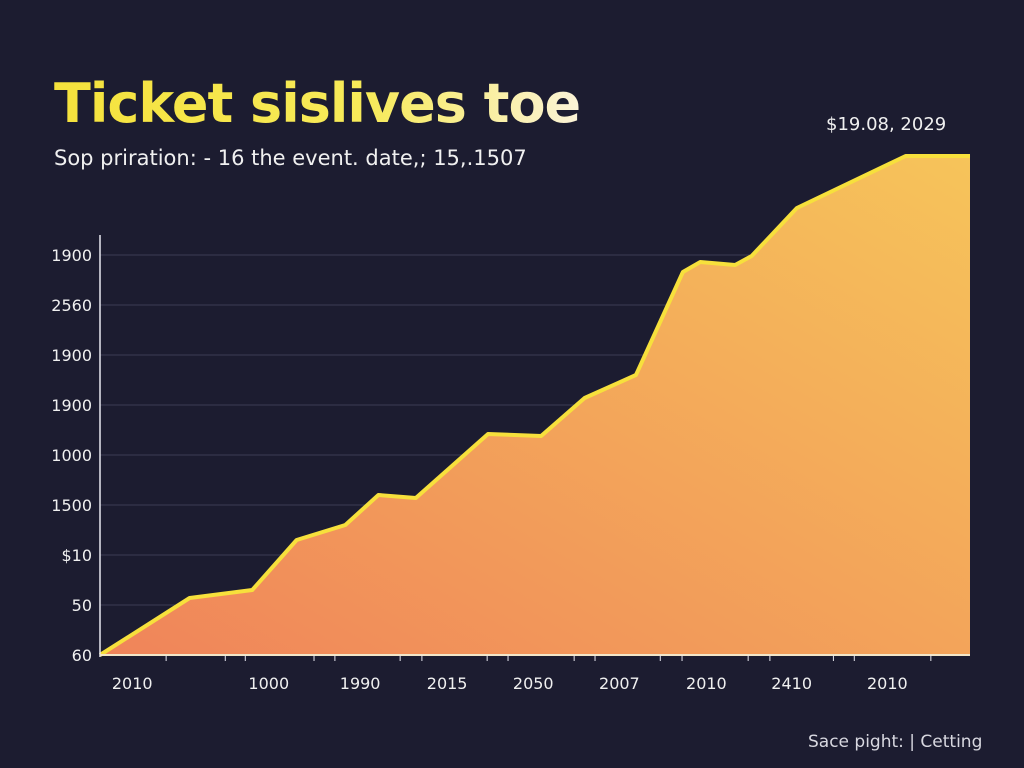 Image resolution: width=1024 pixels, height=768 pixels. Describe the element at coordinates (533, 683) in the screenshot. I see `x-tick-label: 2050` at that location.